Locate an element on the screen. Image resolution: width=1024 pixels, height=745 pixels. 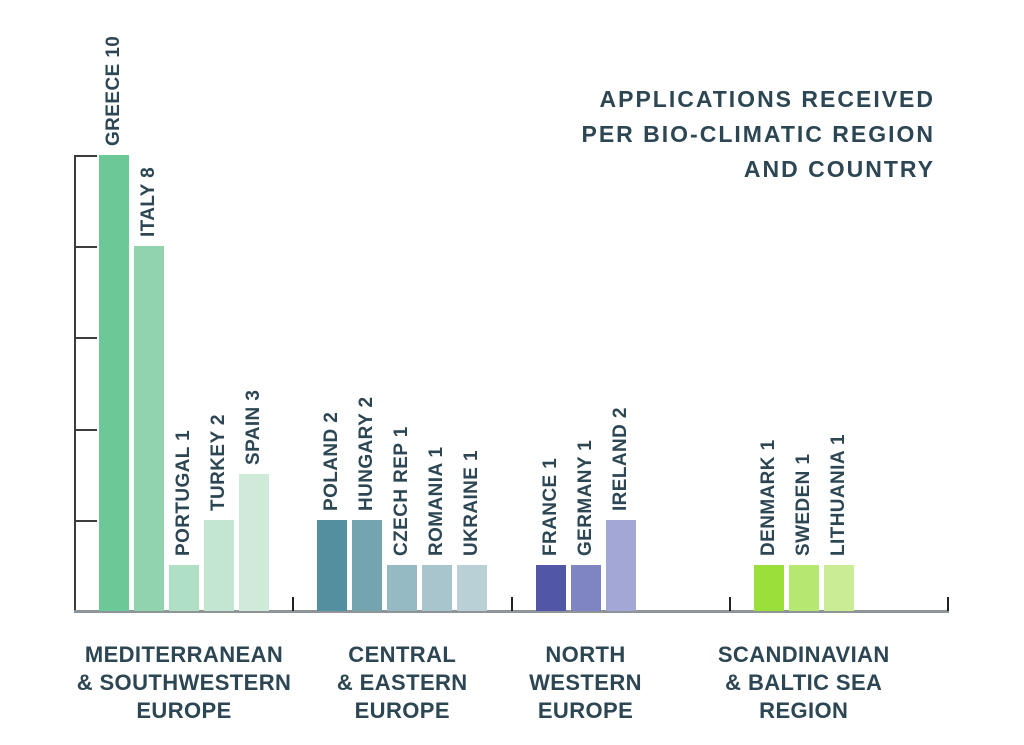
bar-ukraine is located at coordinates (472, 588).